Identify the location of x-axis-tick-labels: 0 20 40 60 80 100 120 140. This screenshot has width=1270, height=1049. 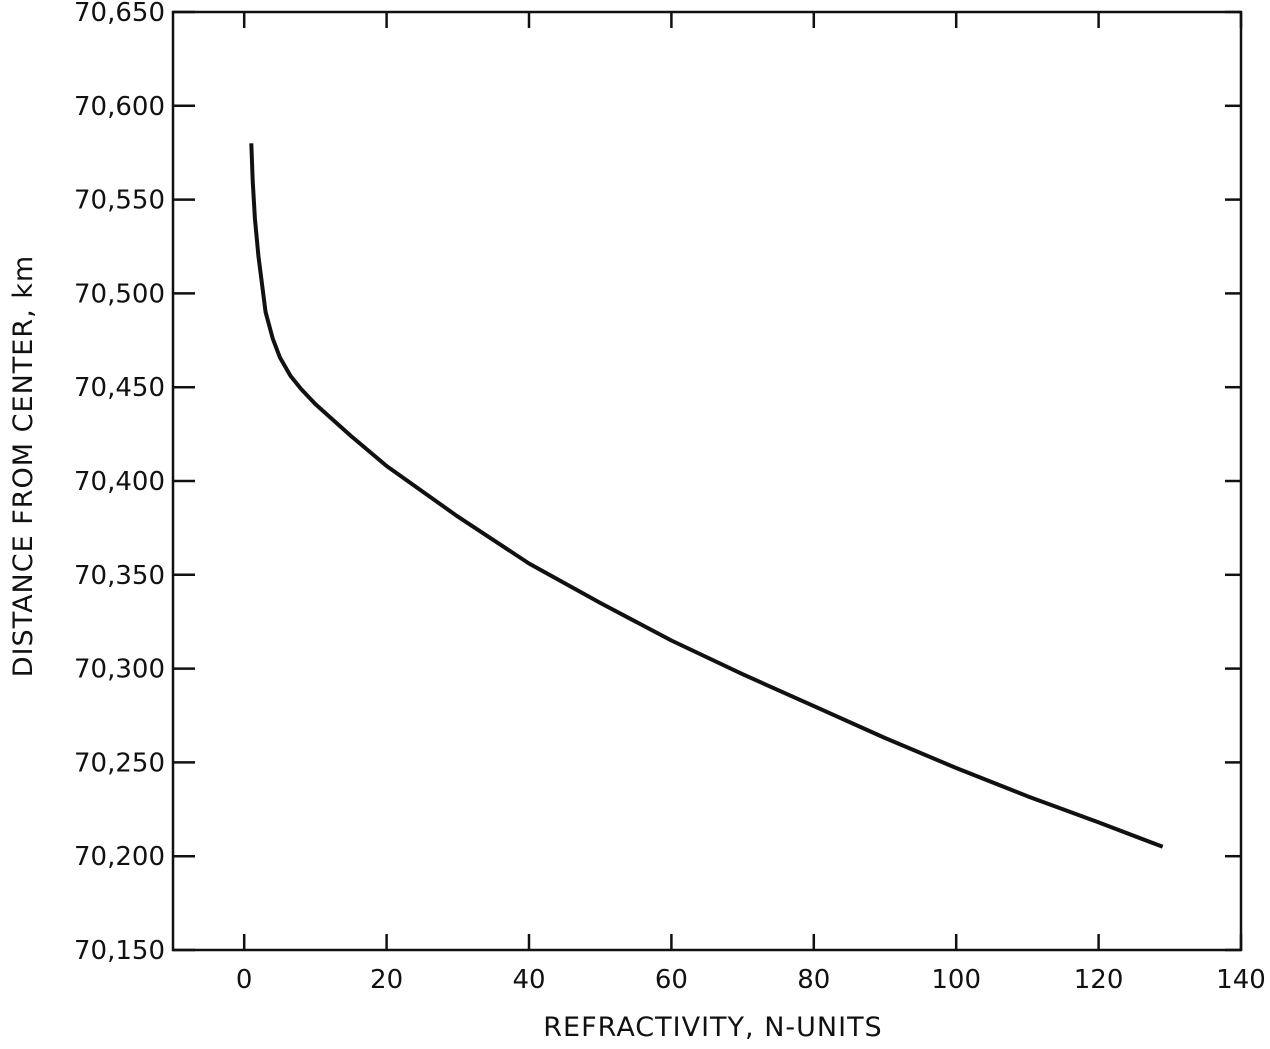
(751, 980).